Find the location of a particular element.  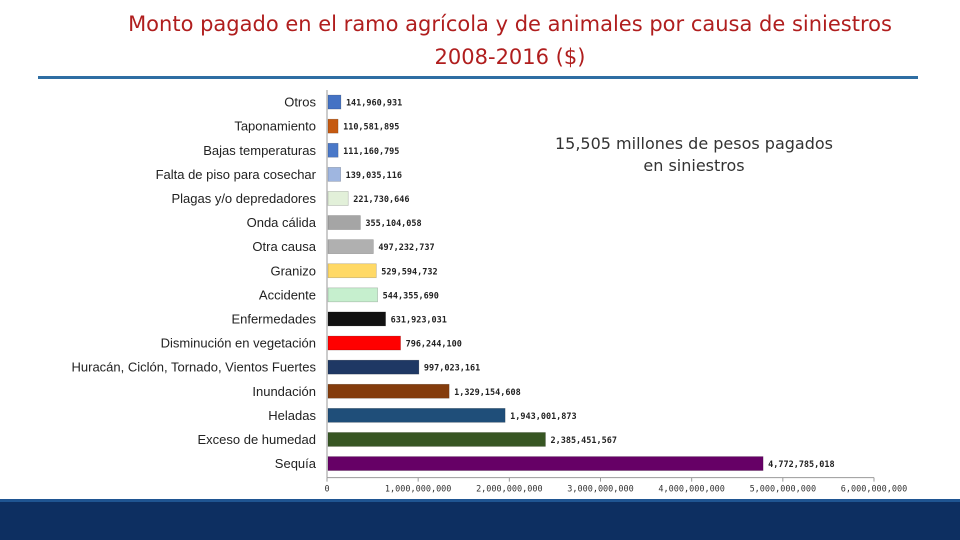

title-divider is located at coordinates (478, 77).